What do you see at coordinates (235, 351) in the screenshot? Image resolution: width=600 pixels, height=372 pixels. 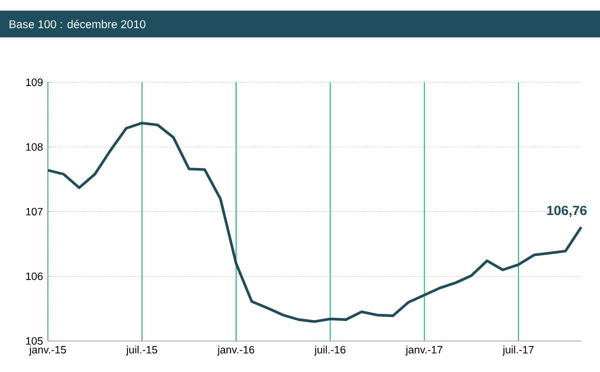 I see `x-tick-label: janv.-16` at bounding box center [235, 351].